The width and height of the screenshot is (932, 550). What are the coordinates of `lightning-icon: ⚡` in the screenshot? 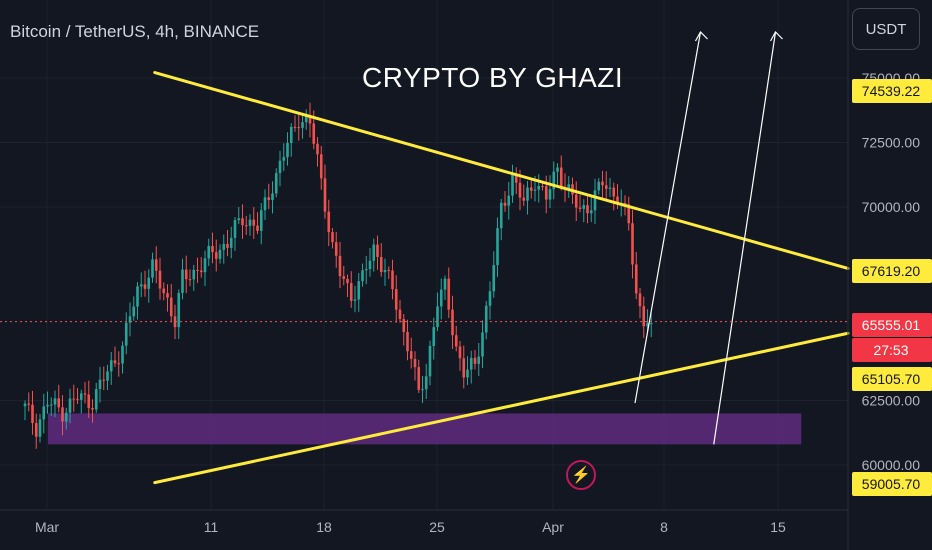 It's located at (581, 475).